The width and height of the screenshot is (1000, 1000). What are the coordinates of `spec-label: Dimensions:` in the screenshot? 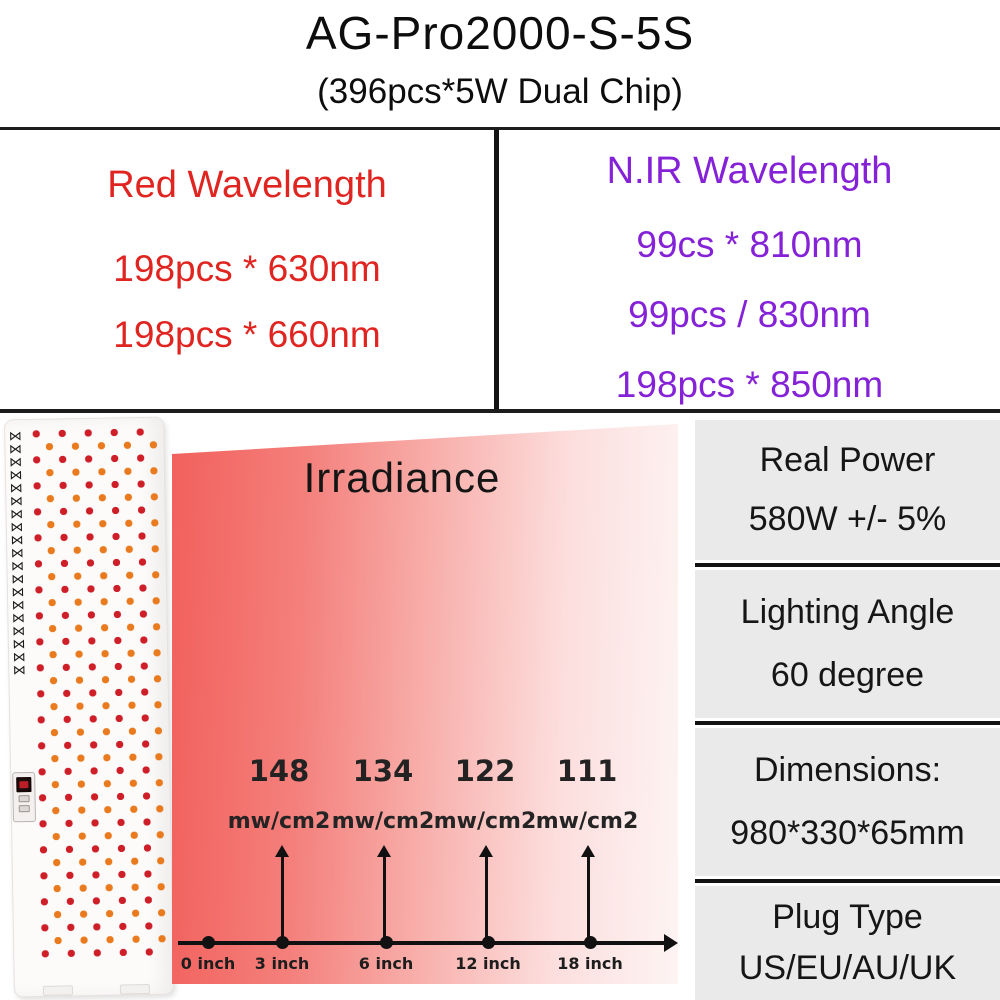 It's located at (847, 770).